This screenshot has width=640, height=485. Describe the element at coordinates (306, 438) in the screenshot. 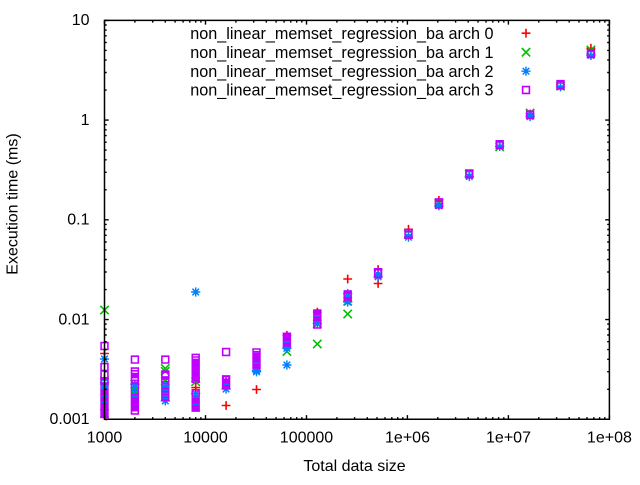

I see `svg-text: 100000` at that location.